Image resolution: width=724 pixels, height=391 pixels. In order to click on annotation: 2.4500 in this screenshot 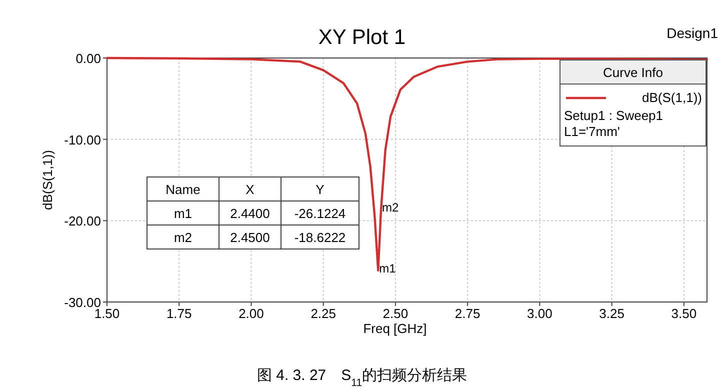, I will do `click(250, 237)`.